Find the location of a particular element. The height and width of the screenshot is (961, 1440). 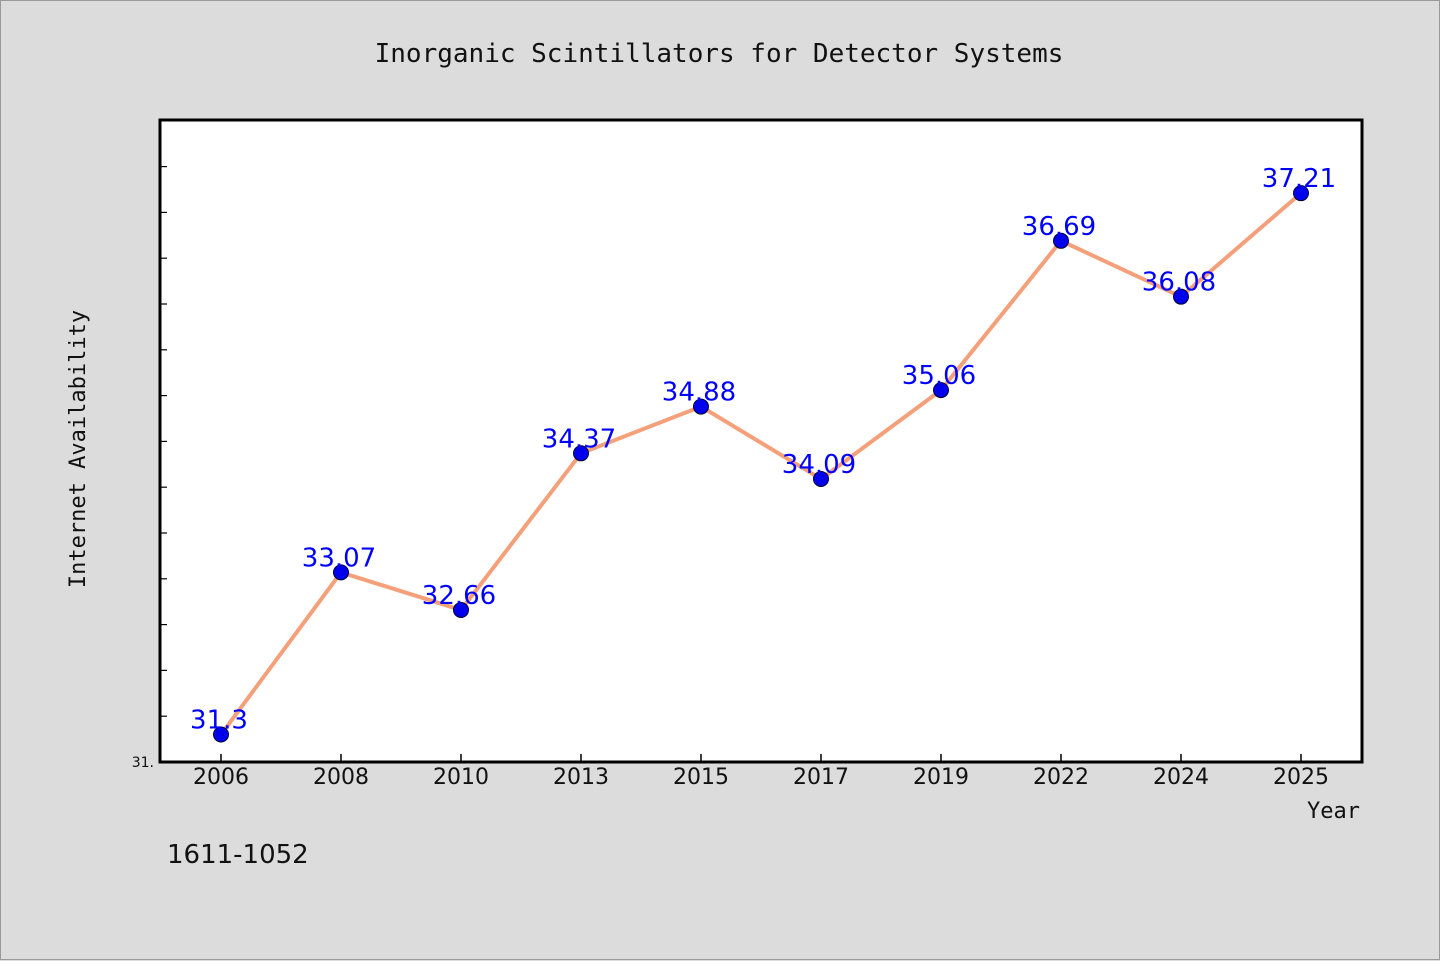

x-tick-label: 2024 is located at coordinates (1181, 777).